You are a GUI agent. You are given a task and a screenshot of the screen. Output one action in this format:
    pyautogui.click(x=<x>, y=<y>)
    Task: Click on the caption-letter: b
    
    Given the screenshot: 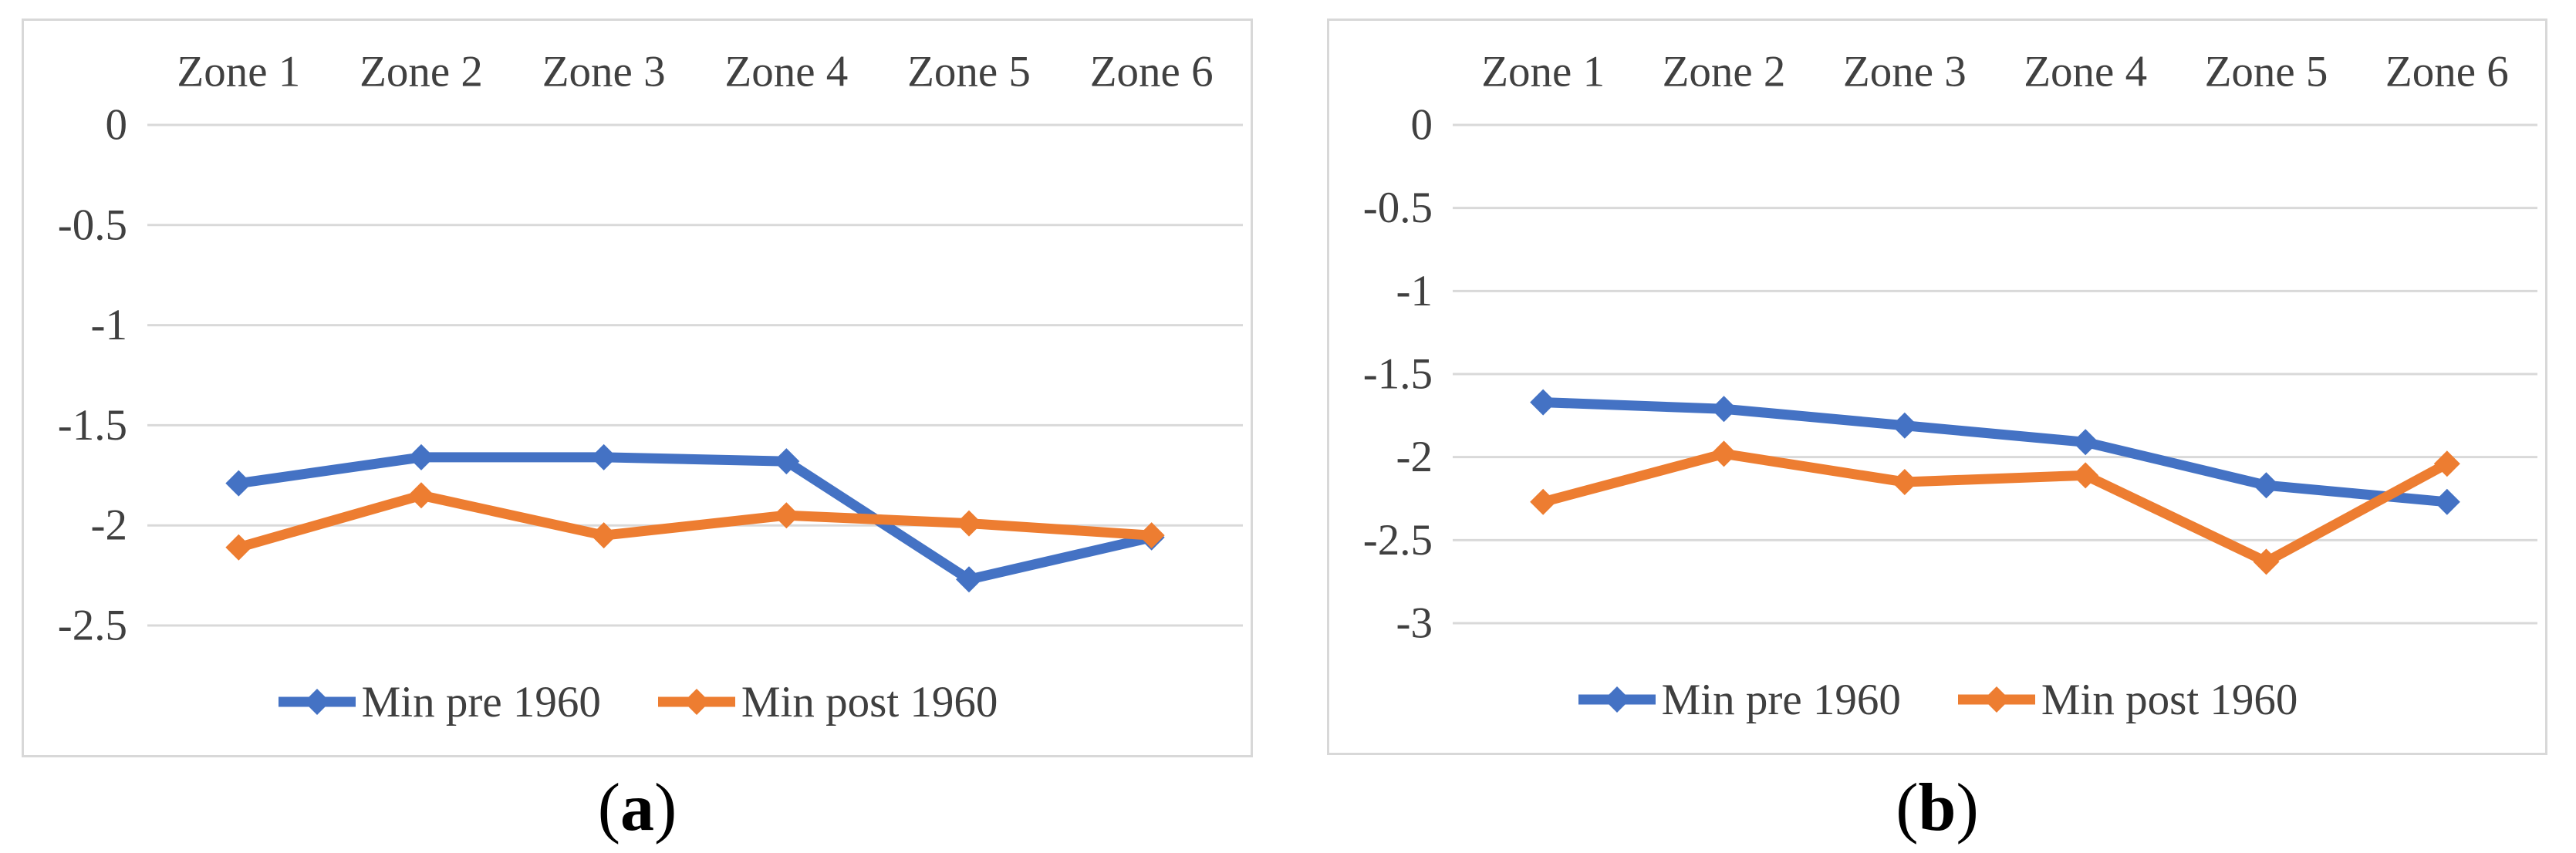 What is the action you would take?
    pyautogui.click(x=1937, y=808)
    